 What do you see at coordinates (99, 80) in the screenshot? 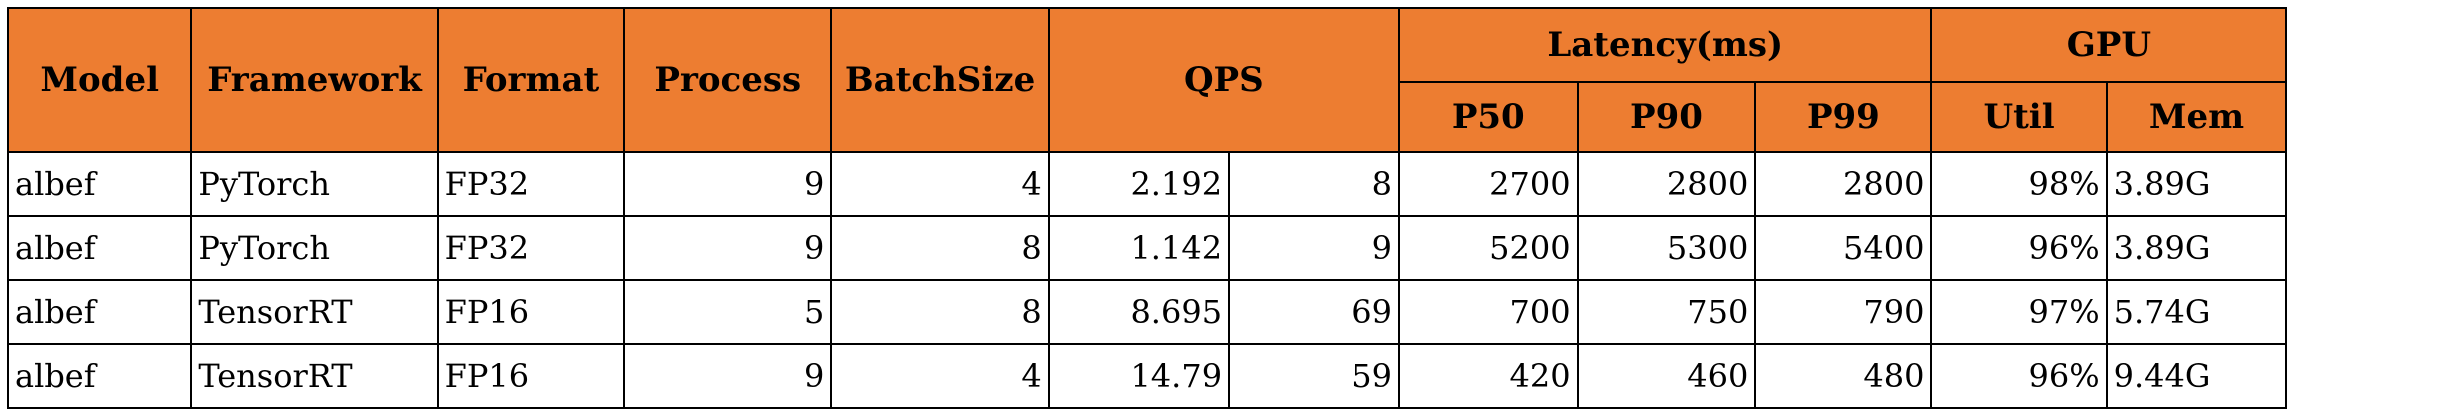
I see `header-model: Model` at bounding box center [99, 80].